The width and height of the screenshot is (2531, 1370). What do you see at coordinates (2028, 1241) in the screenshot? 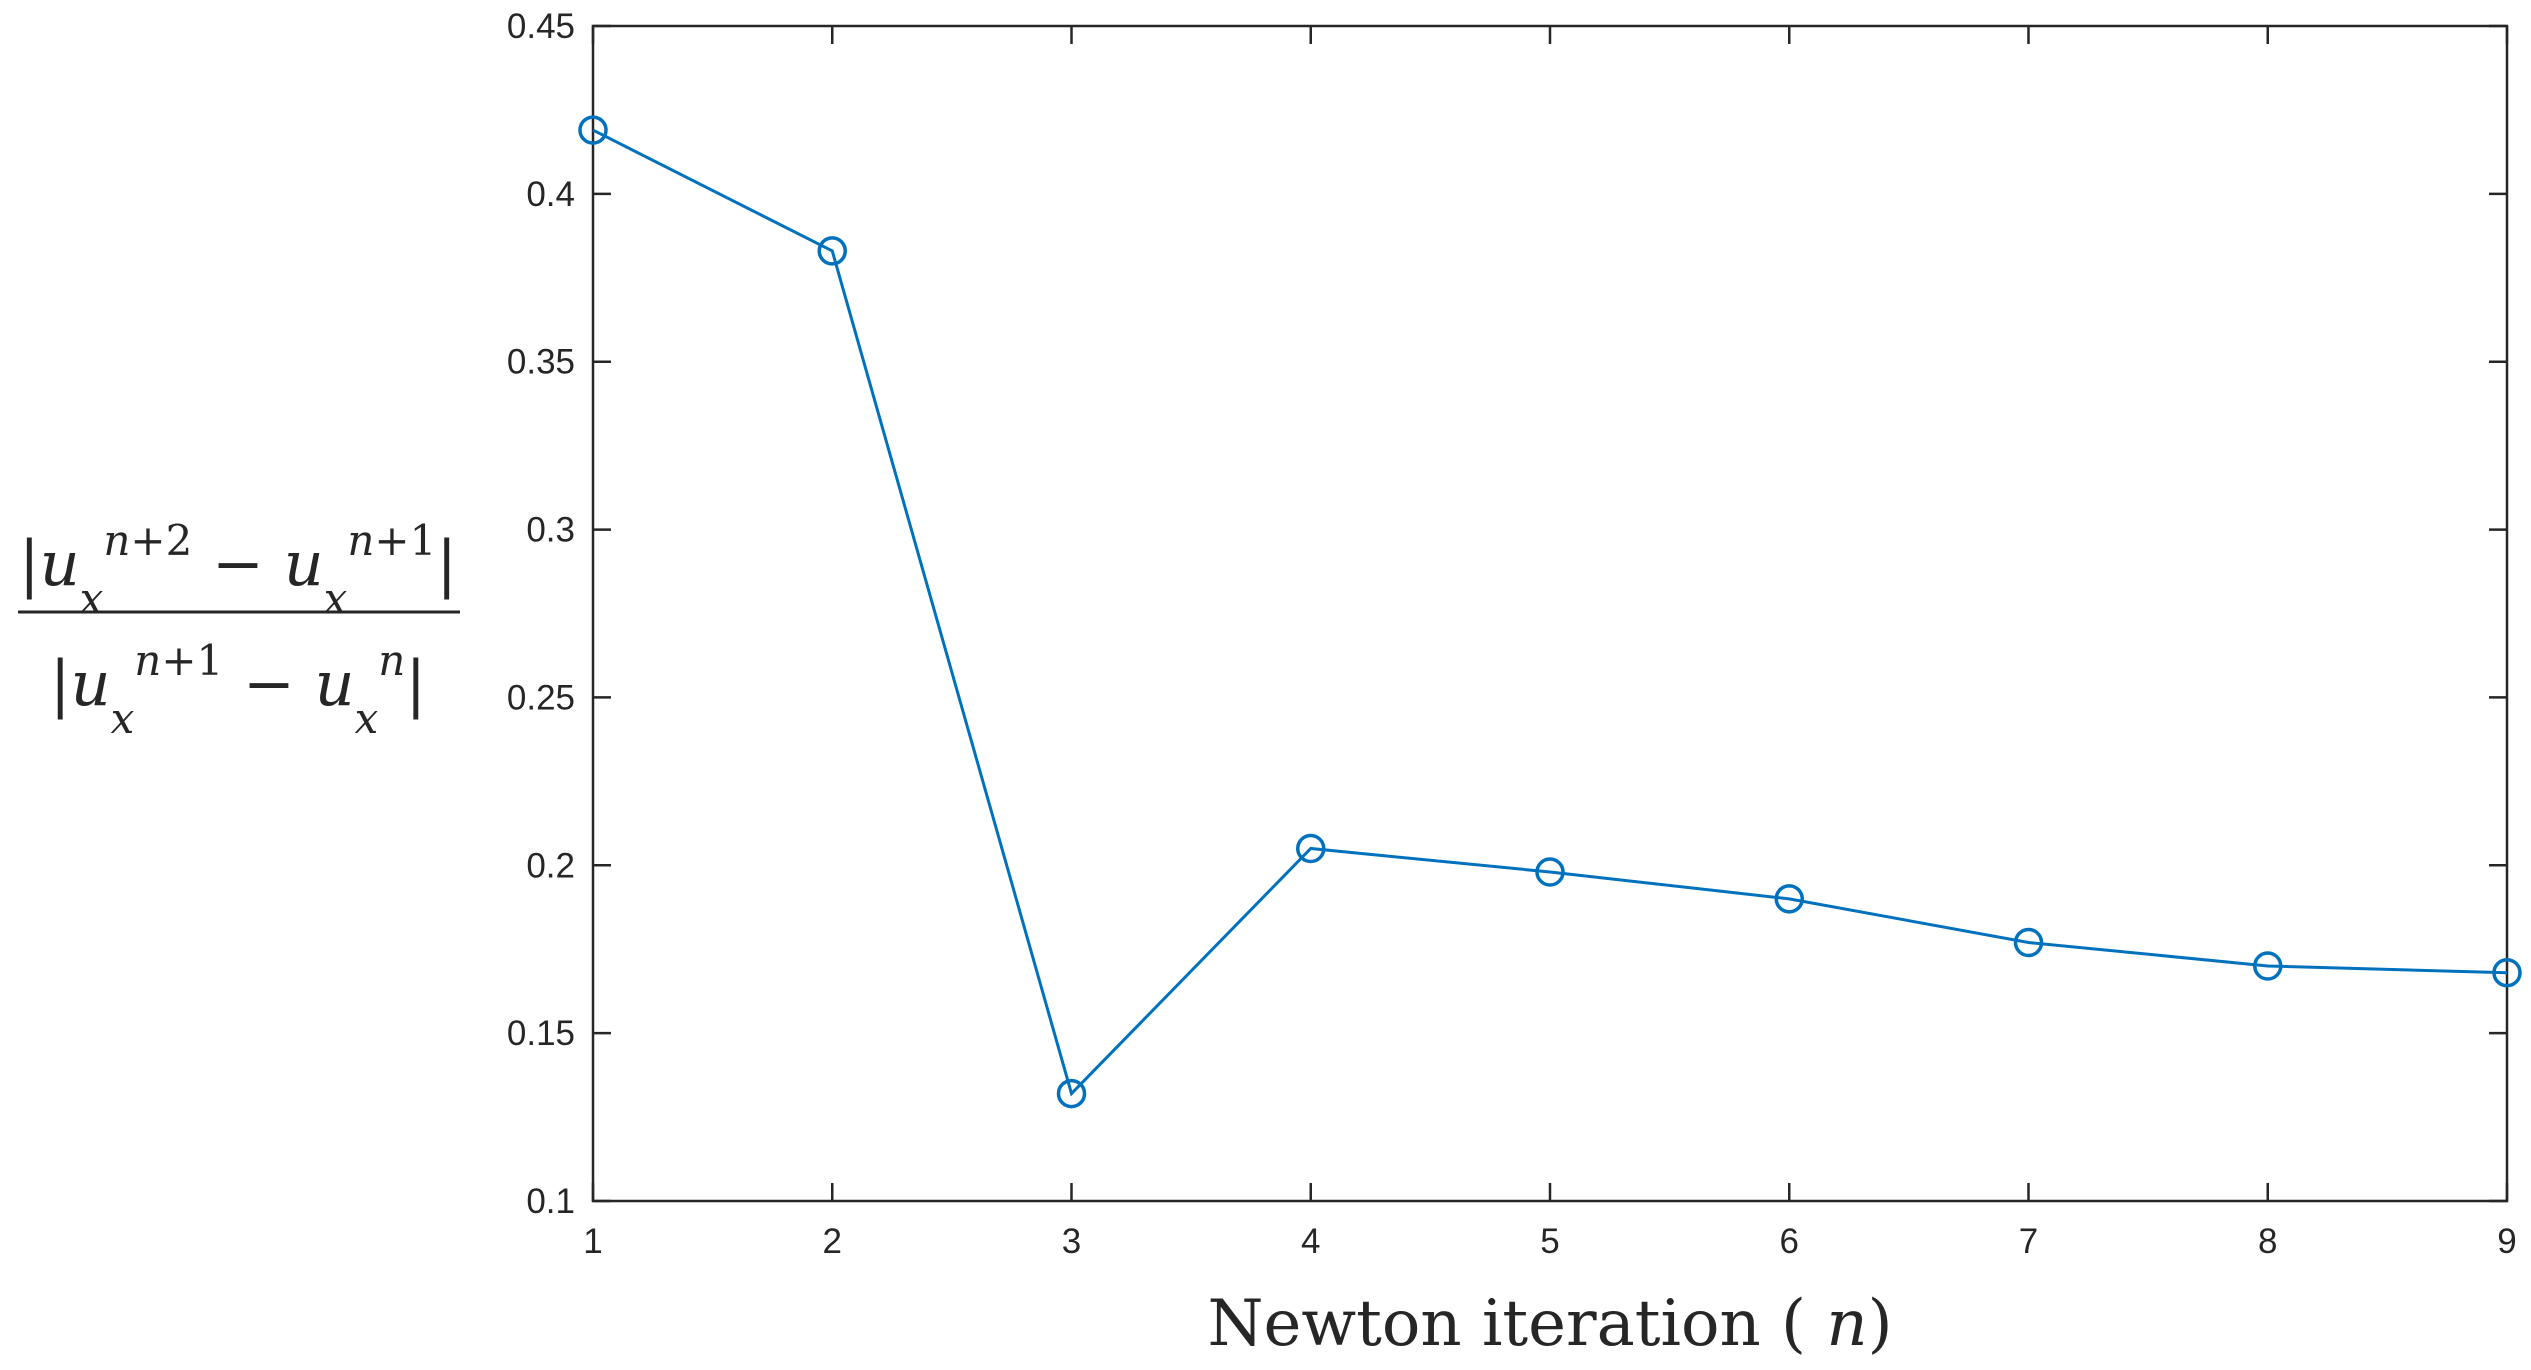
I see `x-tick-label: 7` at bounding box center [2028, 1241].